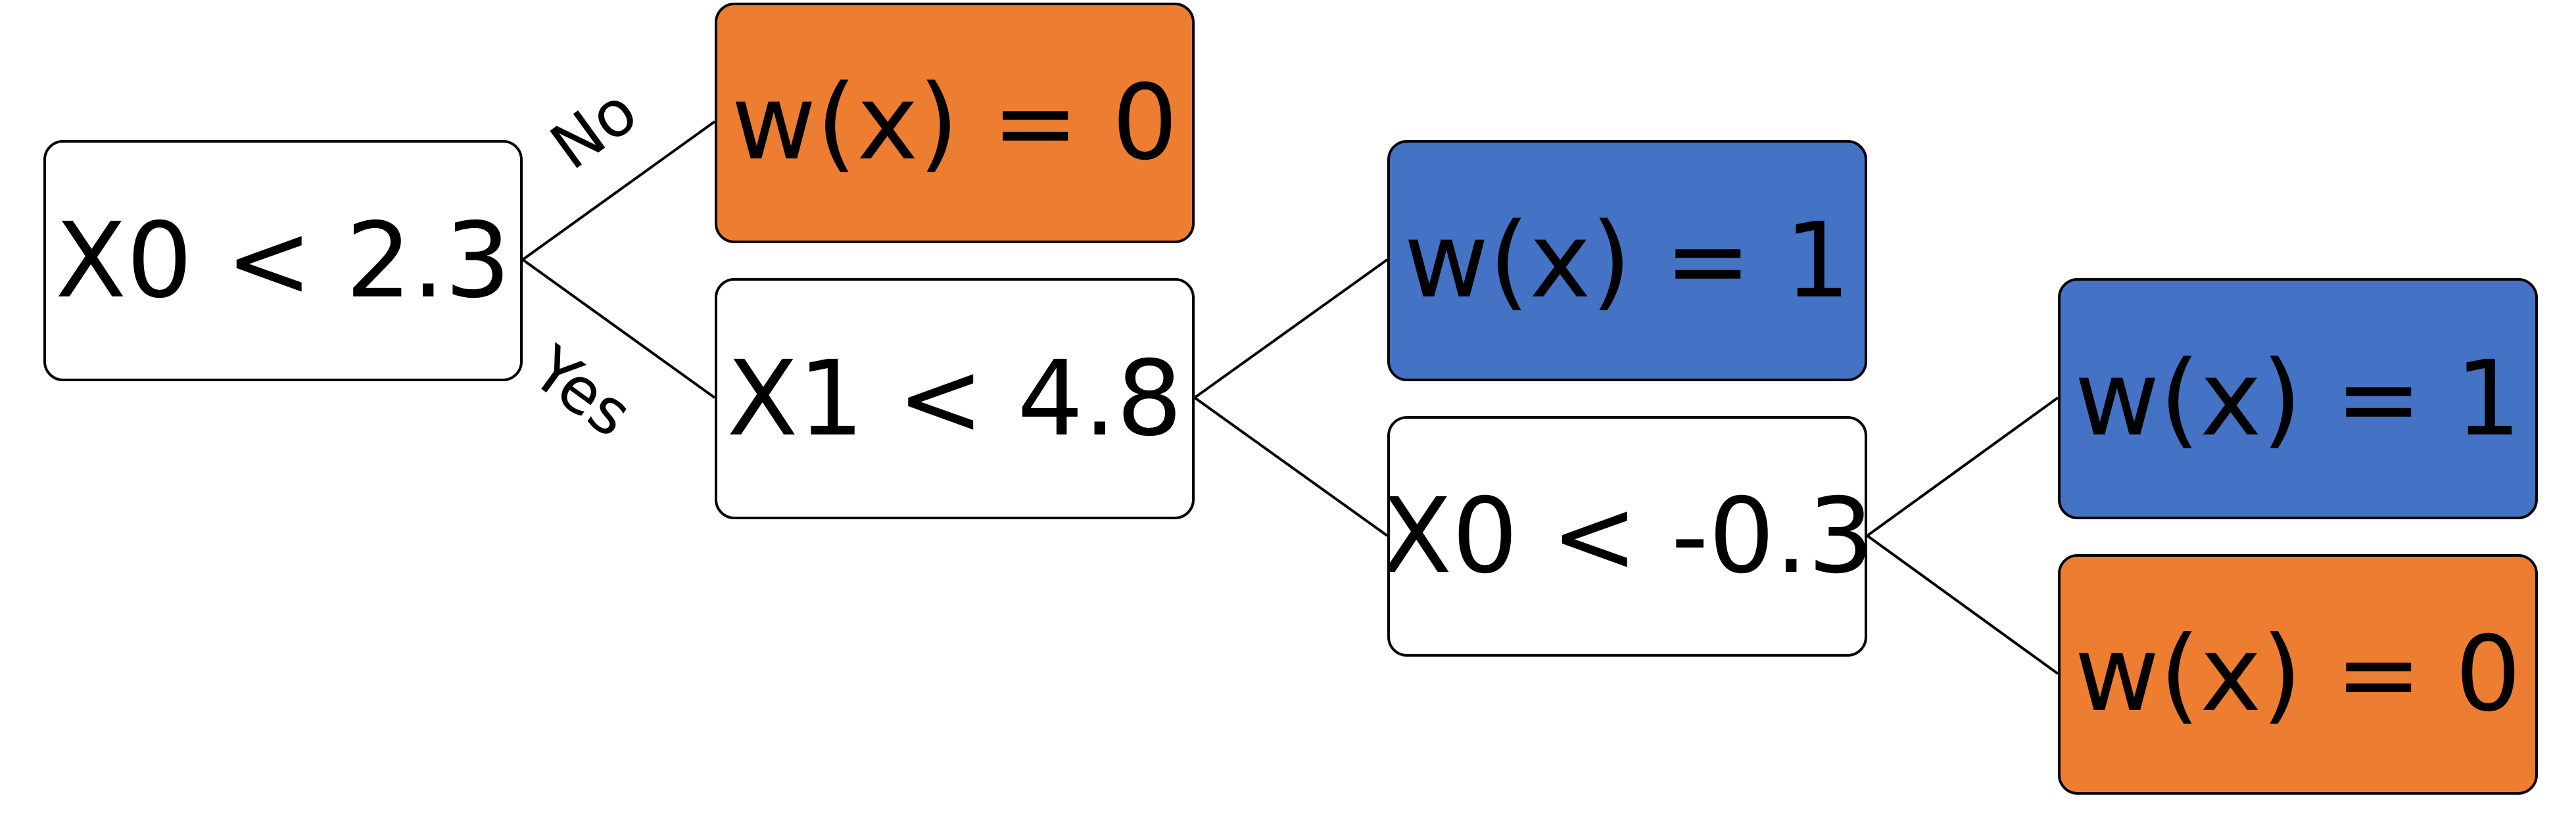 The width and height of the screenshot is (2576, 819). Describe the element at coordinates (618, 328) in the screenshot. I see `edge-root-to-split-x1` at that location.